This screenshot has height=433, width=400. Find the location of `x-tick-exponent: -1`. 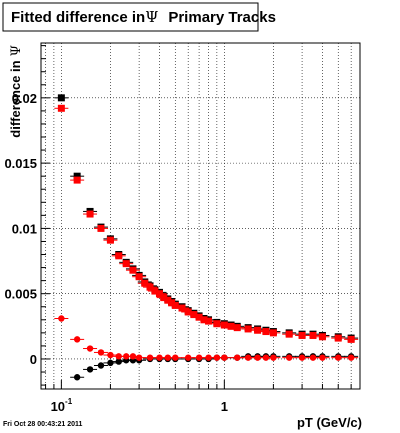

x-tick-exponent: -1 is located at coordinates (69, 401).